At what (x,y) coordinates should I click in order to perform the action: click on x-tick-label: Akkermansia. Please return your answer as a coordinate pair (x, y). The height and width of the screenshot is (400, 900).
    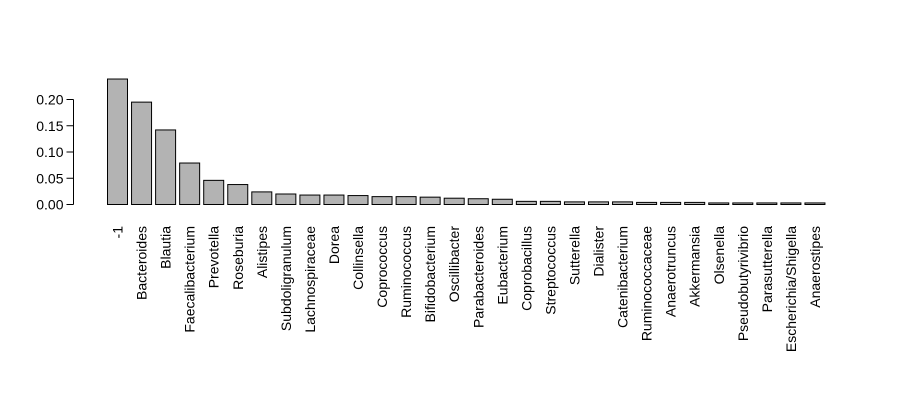
    Looking at the image, I should click on (695, 266).